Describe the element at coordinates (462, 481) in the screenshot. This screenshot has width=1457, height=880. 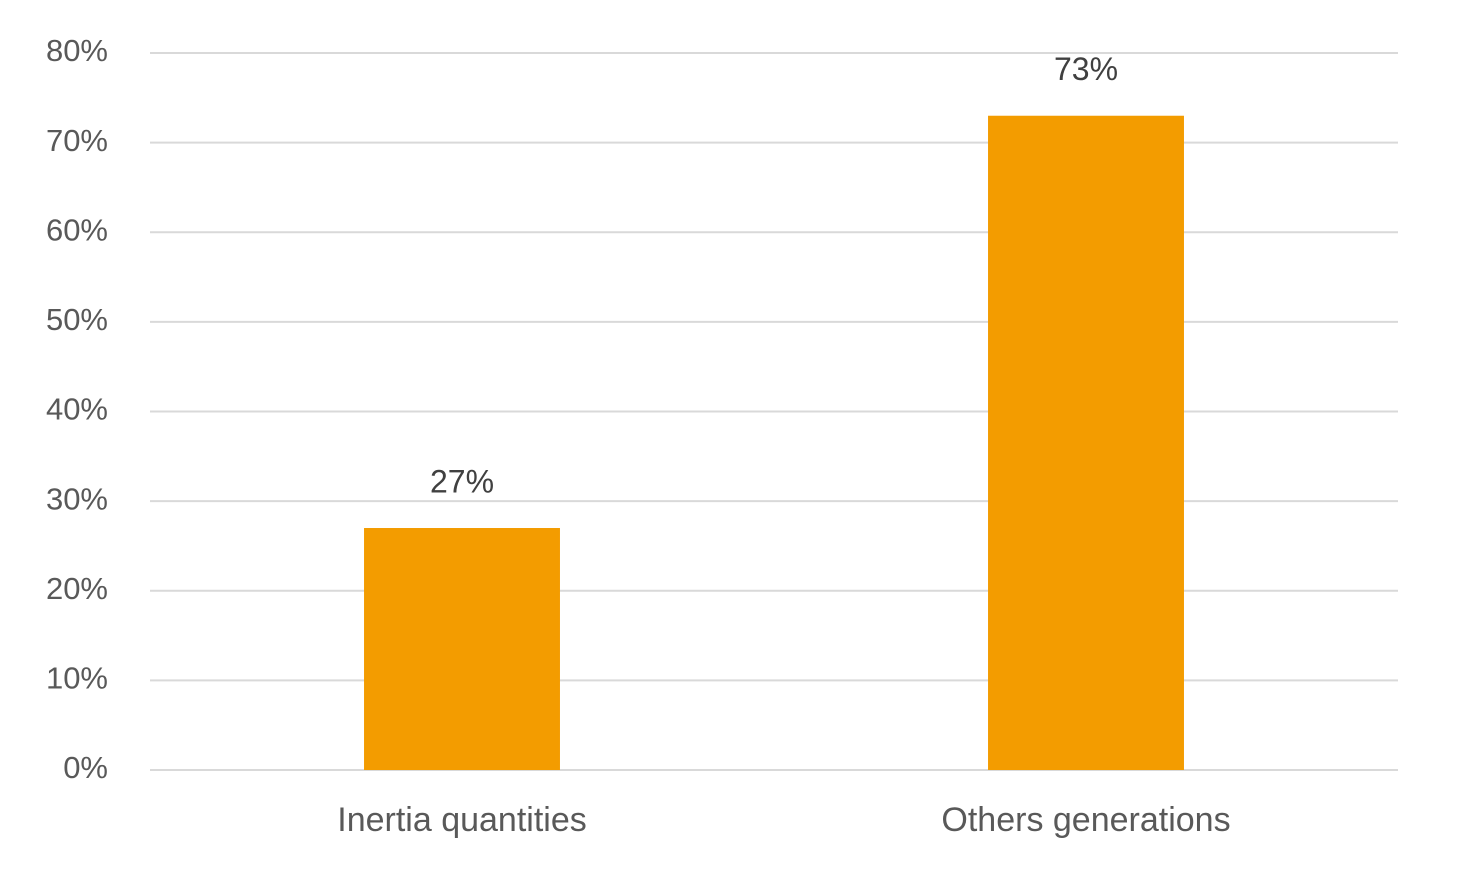
I see `value-label: 27%` at that location.